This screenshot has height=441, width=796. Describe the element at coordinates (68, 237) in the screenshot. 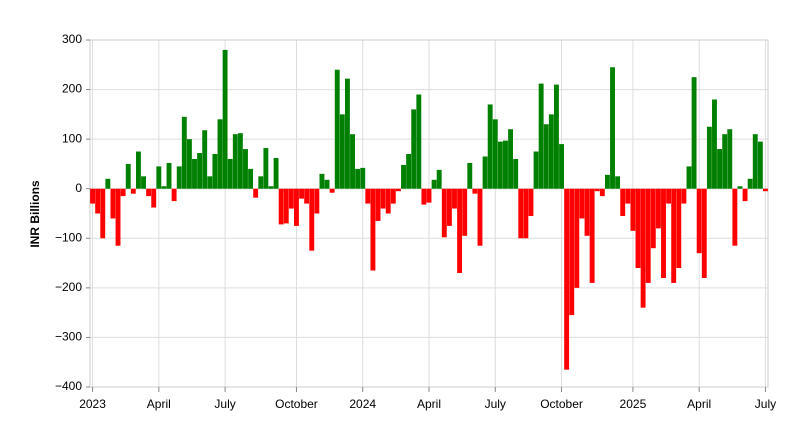

I see `y-tick-label: −100` at that location.